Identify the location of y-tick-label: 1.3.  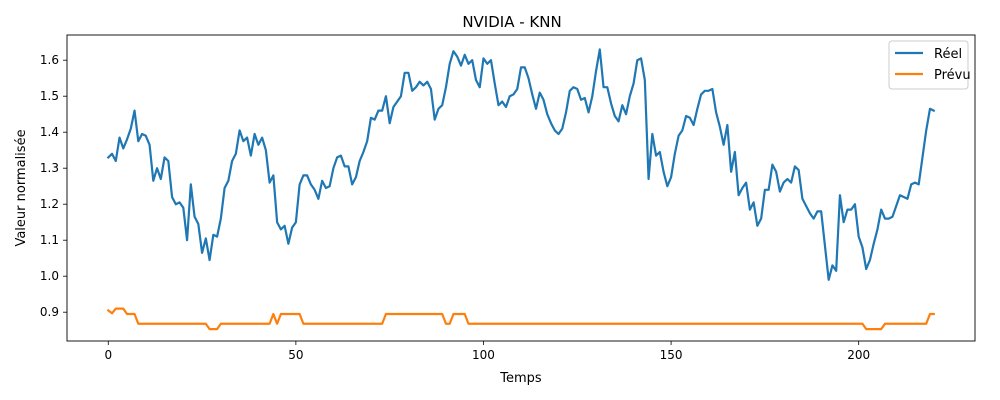
(49, 168).